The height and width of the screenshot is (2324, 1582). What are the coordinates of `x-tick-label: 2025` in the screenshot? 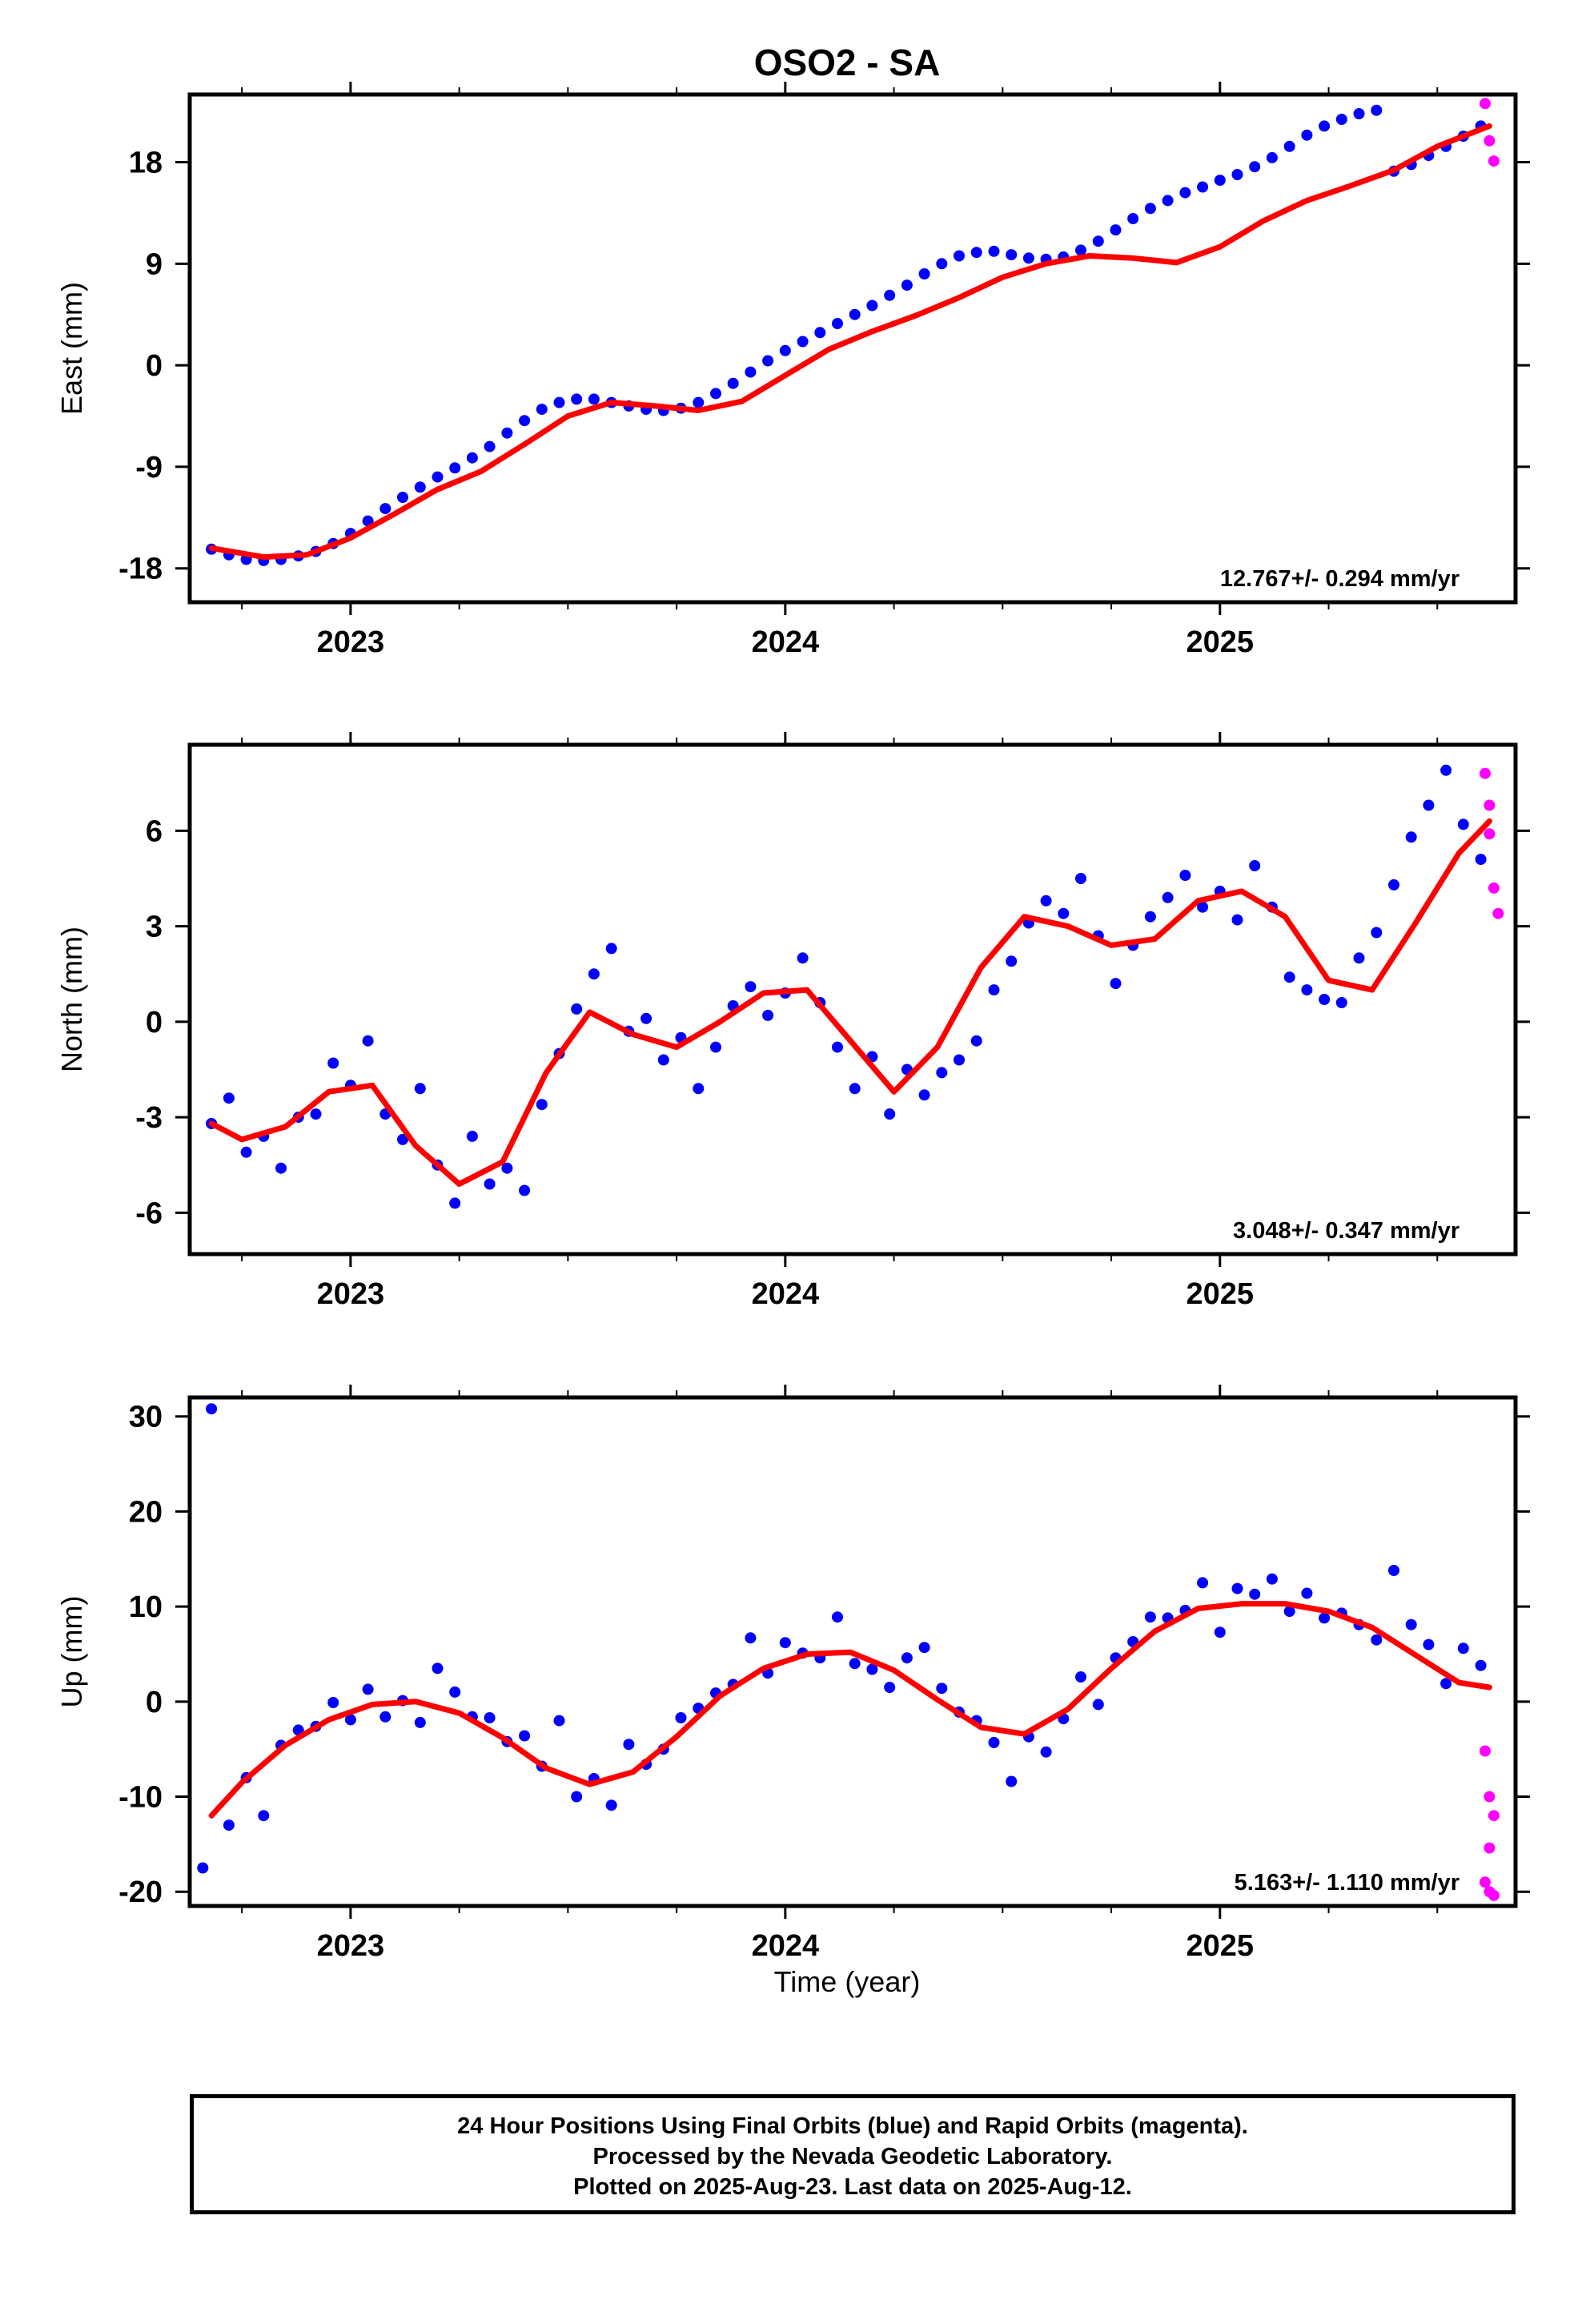 It's located at (1220, 642).